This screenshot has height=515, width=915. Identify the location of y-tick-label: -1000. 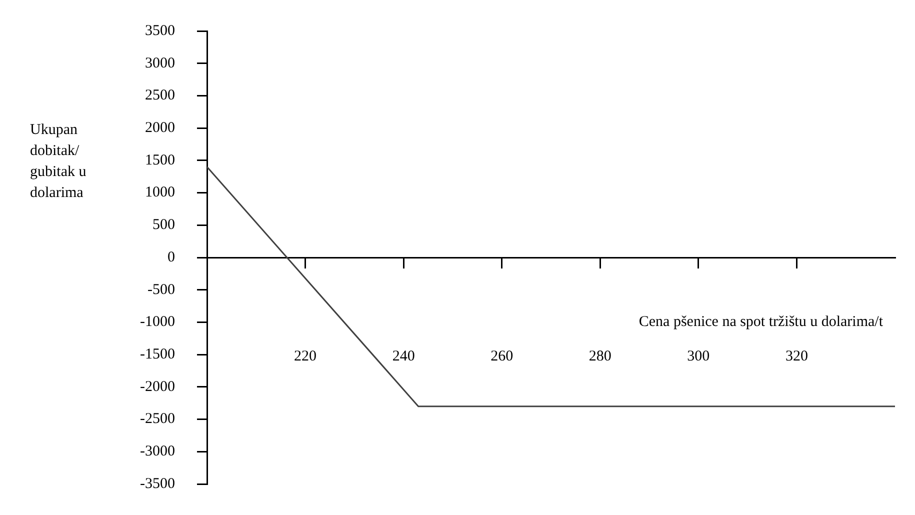
(157, 322).